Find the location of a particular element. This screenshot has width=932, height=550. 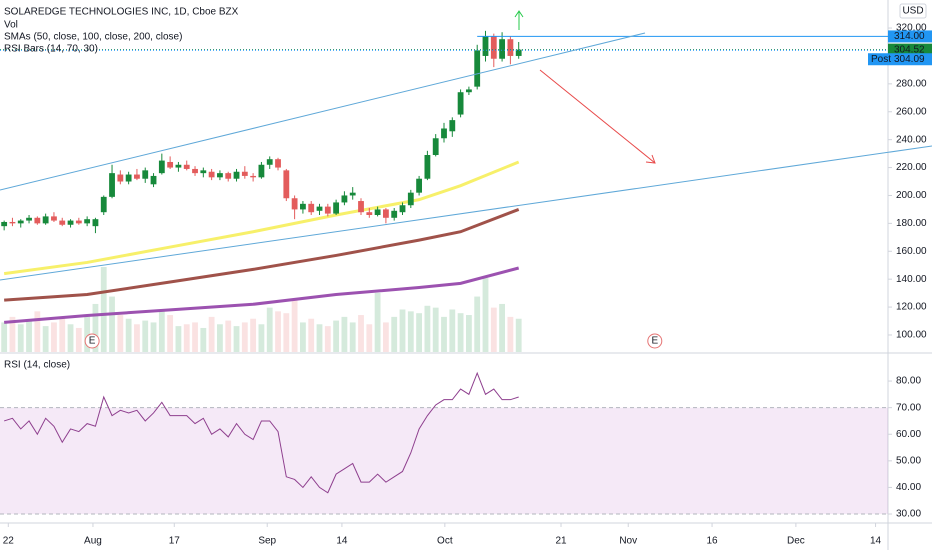

x-tick-label: 16 is located at coordinates (712, 541).